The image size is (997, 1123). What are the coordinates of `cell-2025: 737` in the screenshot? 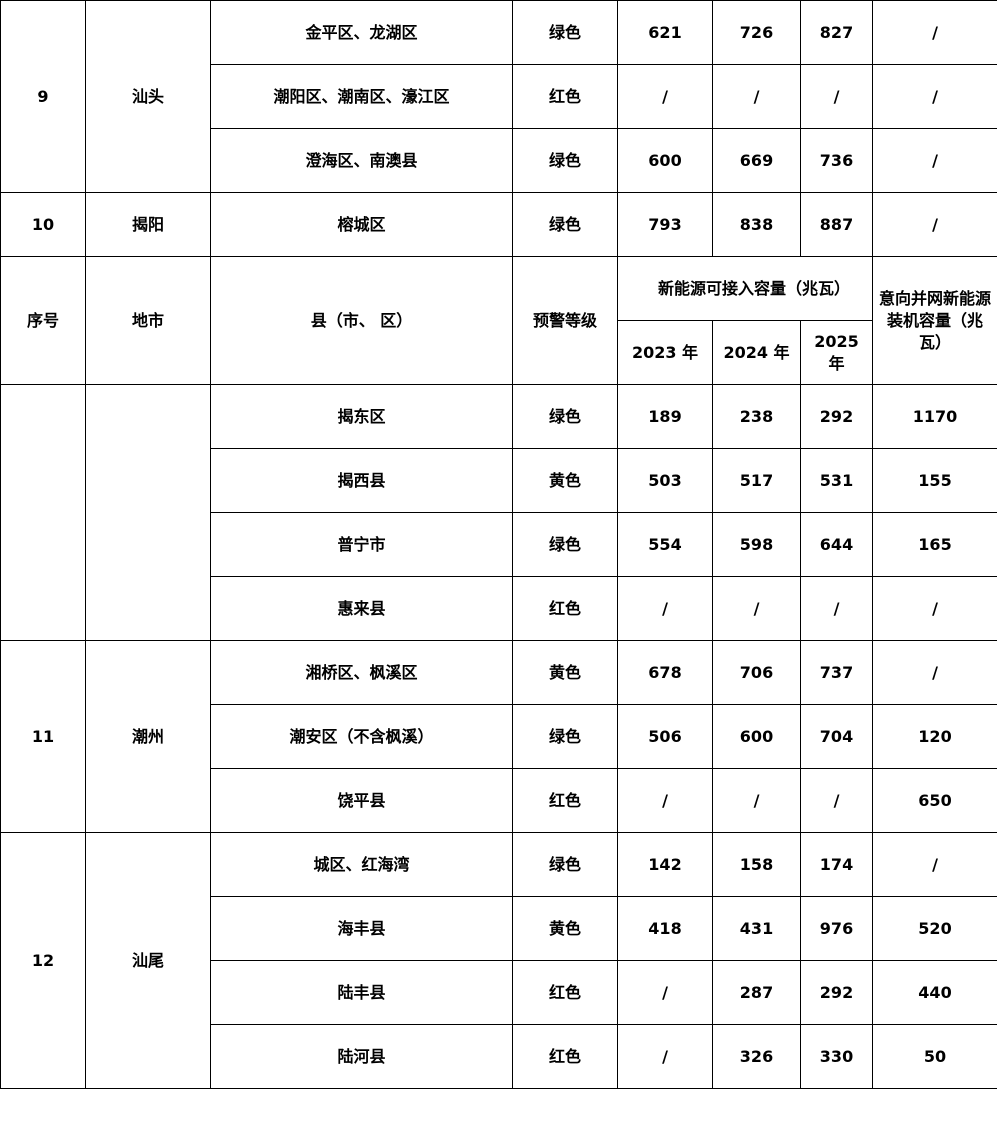 It's located at (836, 672).